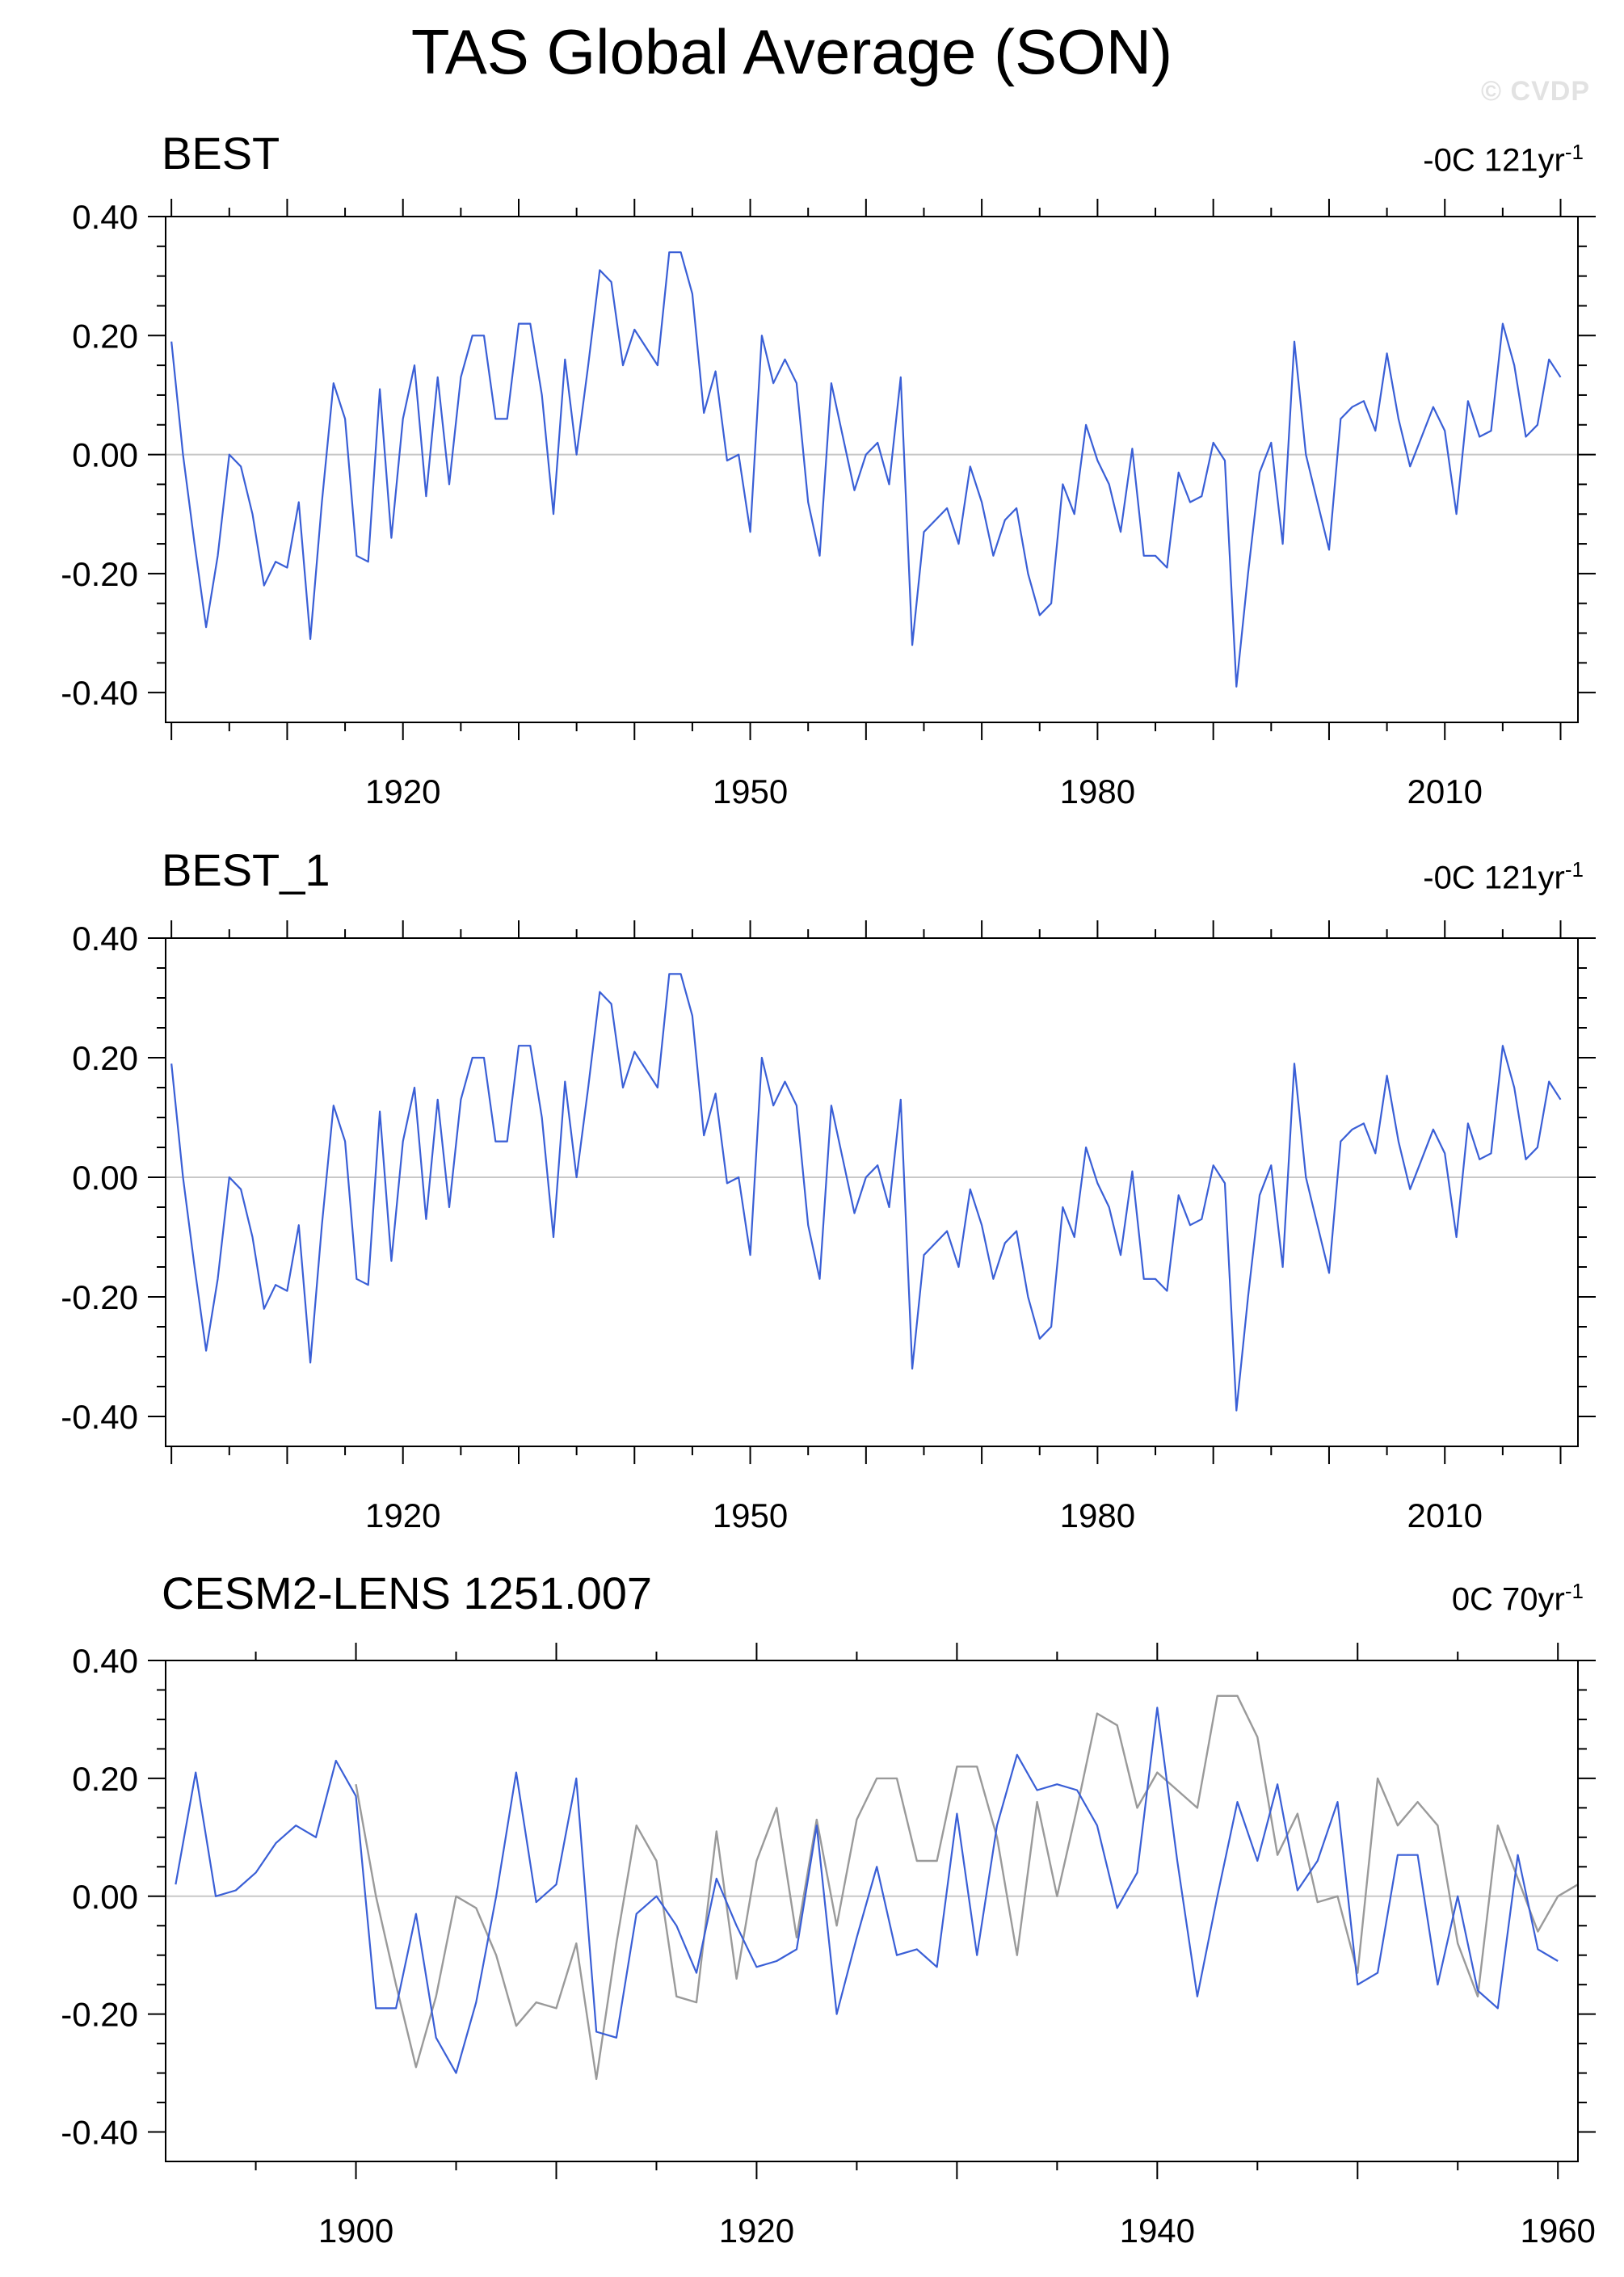 The width and height of the screenshot is (1624, 2277). I want to click on panel-3-x-tick-label: 1900, so click(356, 2231).